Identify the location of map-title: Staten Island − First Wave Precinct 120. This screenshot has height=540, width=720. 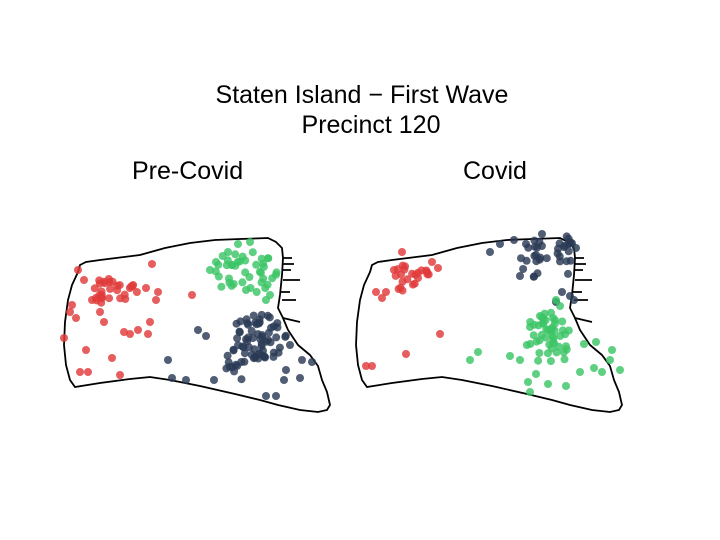
(360, 110).